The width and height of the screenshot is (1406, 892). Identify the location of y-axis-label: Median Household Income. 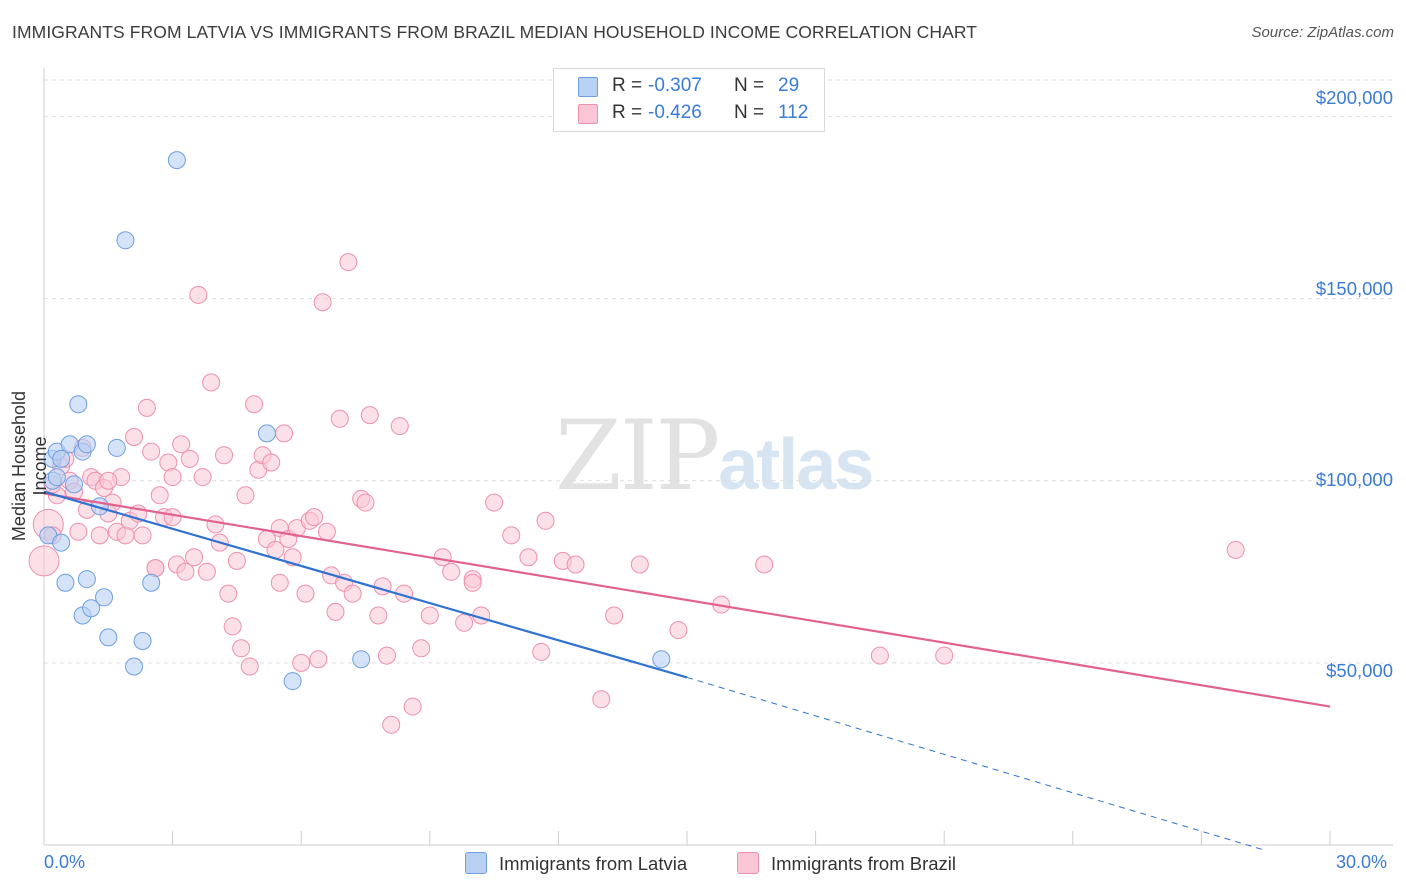
(29, 466).